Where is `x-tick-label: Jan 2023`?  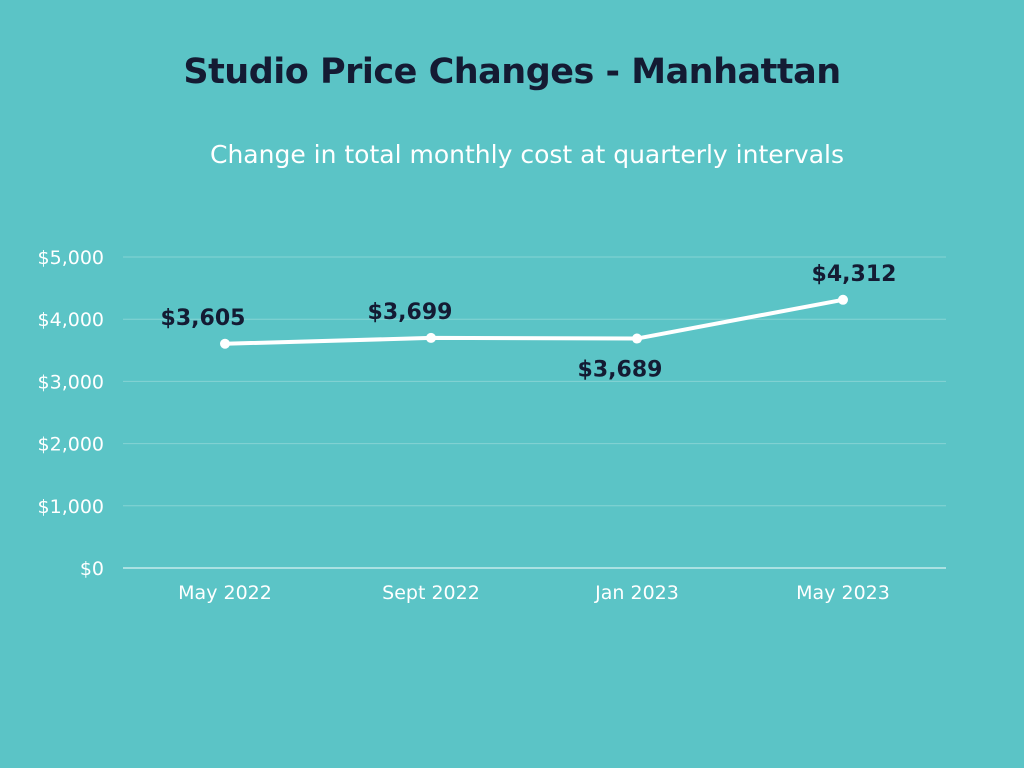
x-tick-label: Jan 2023 is located at coordinates (636, 593).